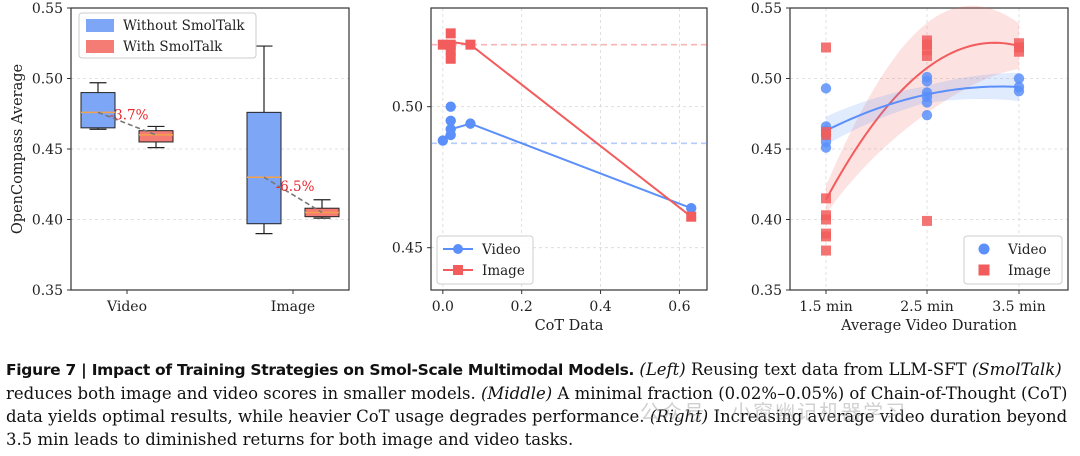 This screenshot has width=1080, height=456. Describe the element at coordinates (100, 46) in the screenshot. I see `legend-swatch-with` at that location.